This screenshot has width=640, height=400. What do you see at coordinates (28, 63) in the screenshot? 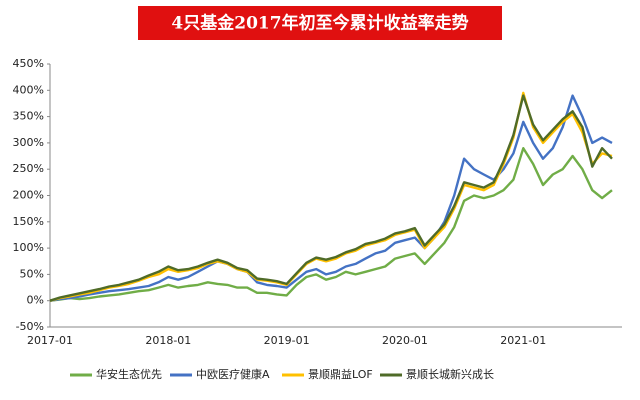
I see `y-tick-label: 450%` at bounding box center [28, 63].